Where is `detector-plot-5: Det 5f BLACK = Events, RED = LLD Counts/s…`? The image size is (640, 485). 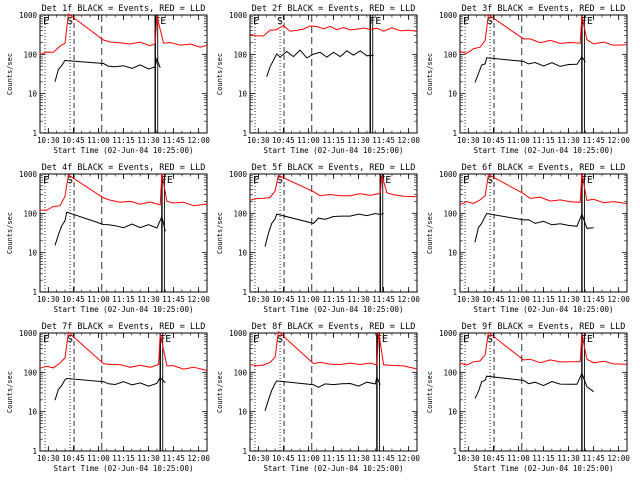 detector-plot-5: Det 5f BLACK = Events, RED = LLD Counts/s… is located at coordinates (318, 238).